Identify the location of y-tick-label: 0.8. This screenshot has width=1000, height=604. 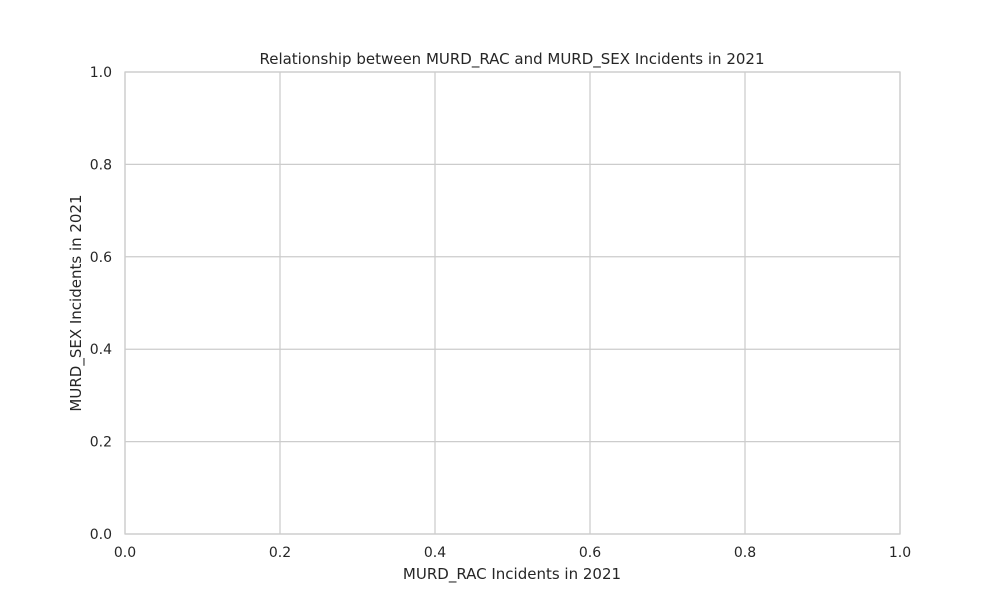
(101, 165).